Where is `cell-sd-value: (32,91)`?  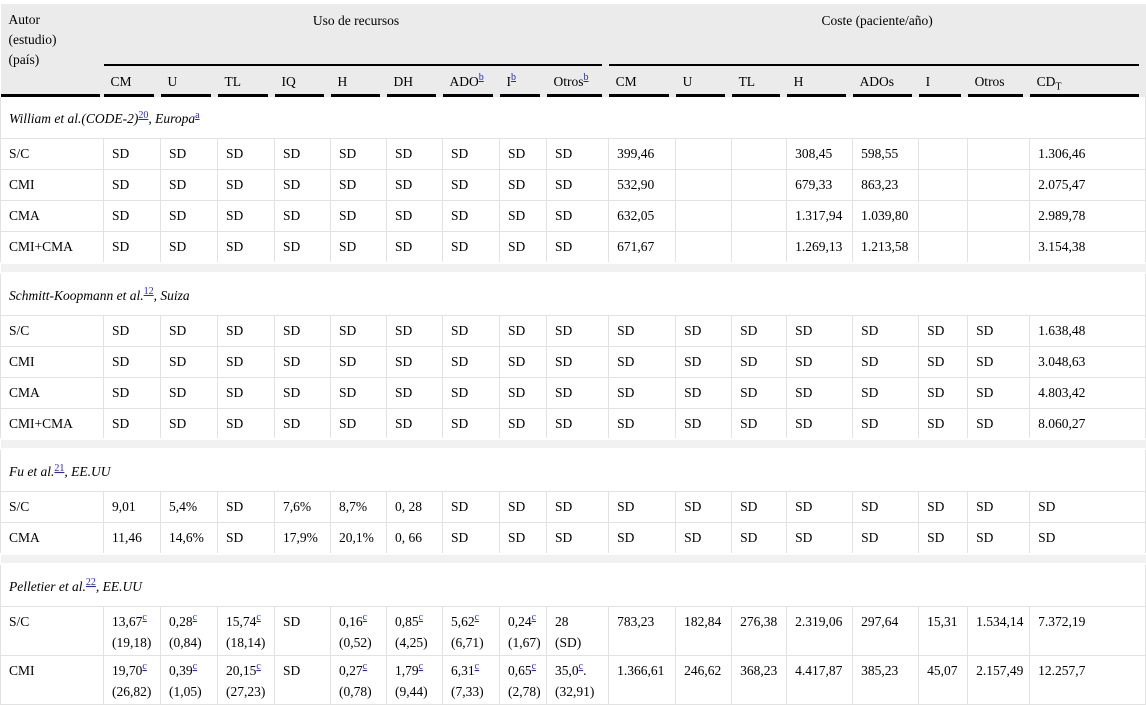 cell-sd-value: (32,91) is located at coordinates (575, 691).